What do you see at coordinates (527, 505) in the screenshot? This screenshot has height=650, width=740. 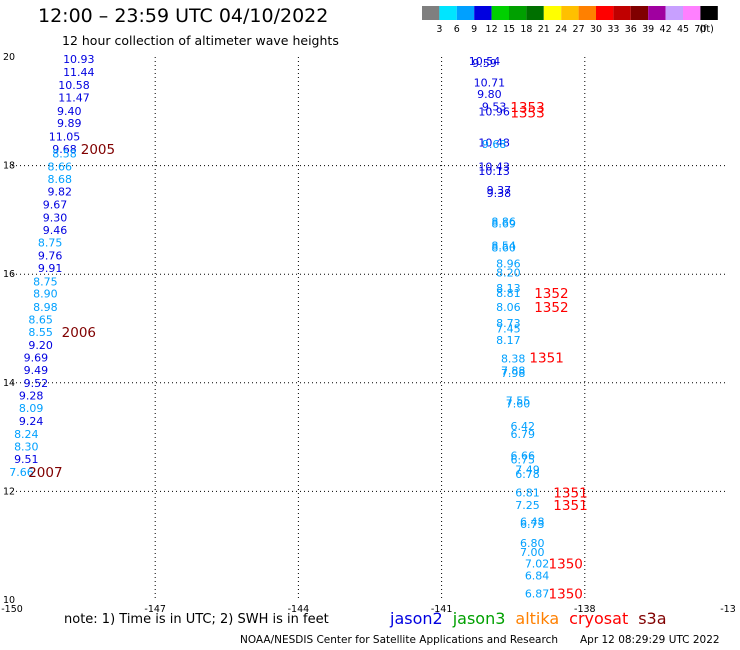 I see `wave-height-label: 7.25` at bounding box center [527, 505].